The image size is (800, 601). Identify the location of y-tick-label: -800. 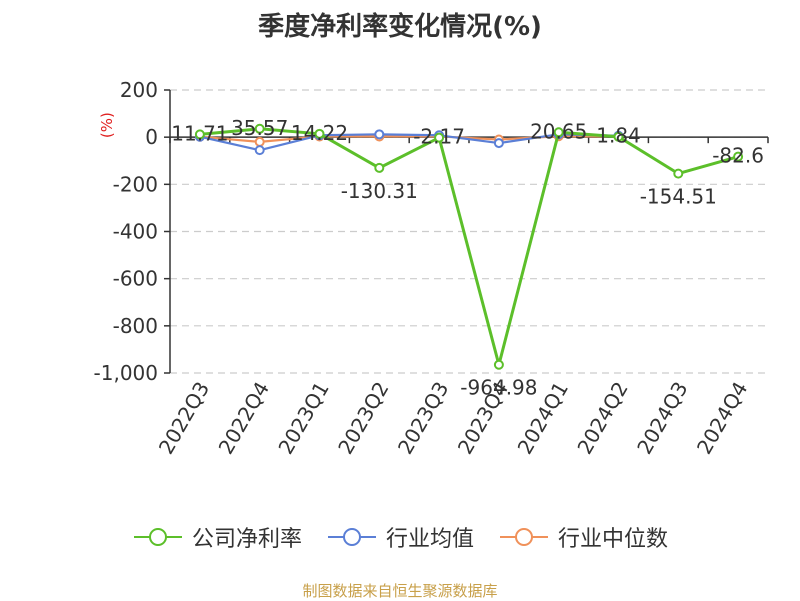
(135, 326).